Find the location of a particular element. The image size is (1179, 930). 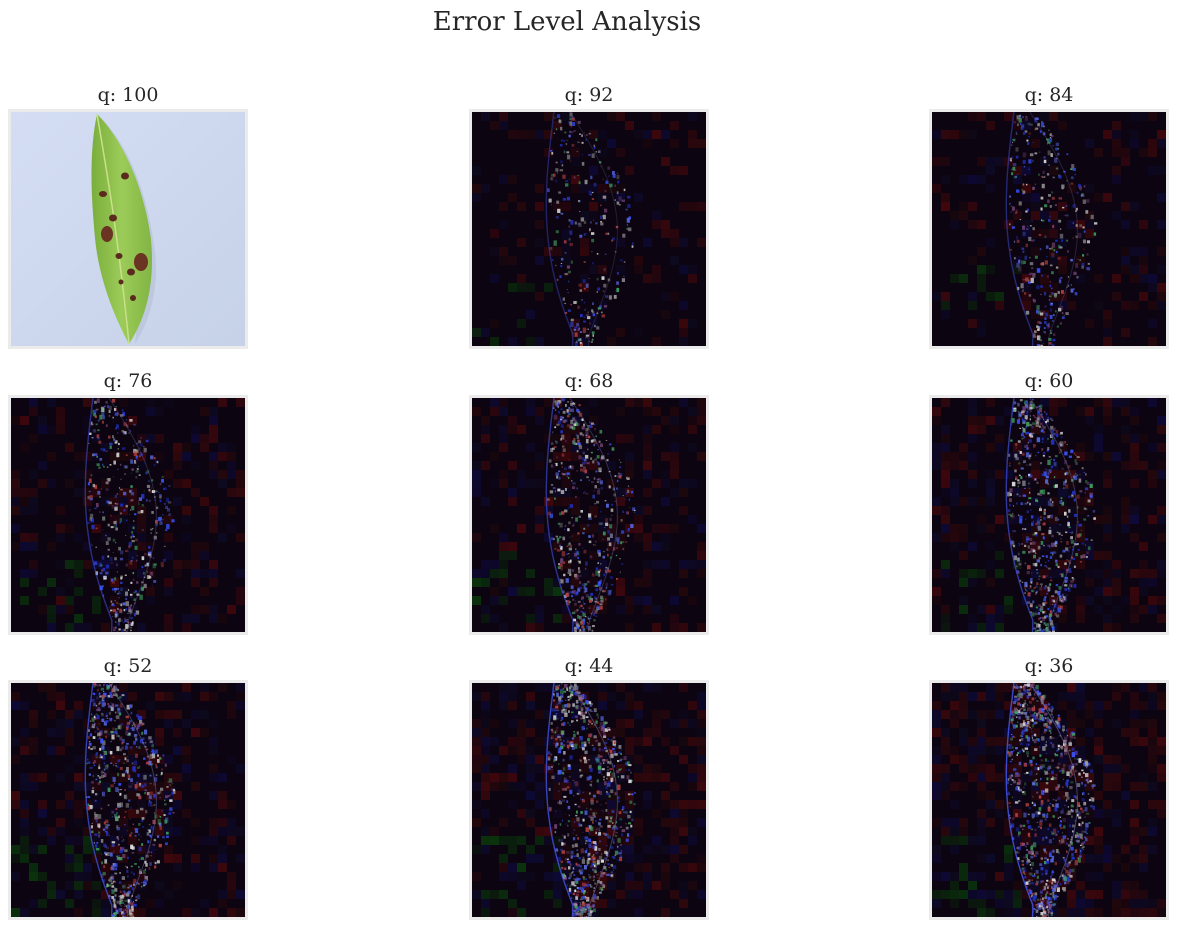

panel-q44: q: 44 is located at coordinates (589, 787).